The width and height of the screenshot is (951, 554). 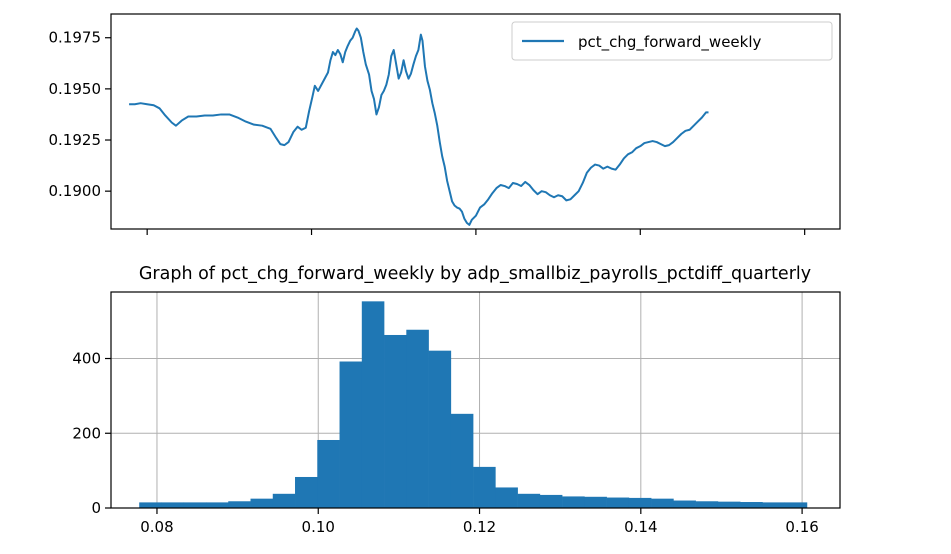 I want to click on histogram-x-tick-label: 0.12, so click(x=479, y=527).